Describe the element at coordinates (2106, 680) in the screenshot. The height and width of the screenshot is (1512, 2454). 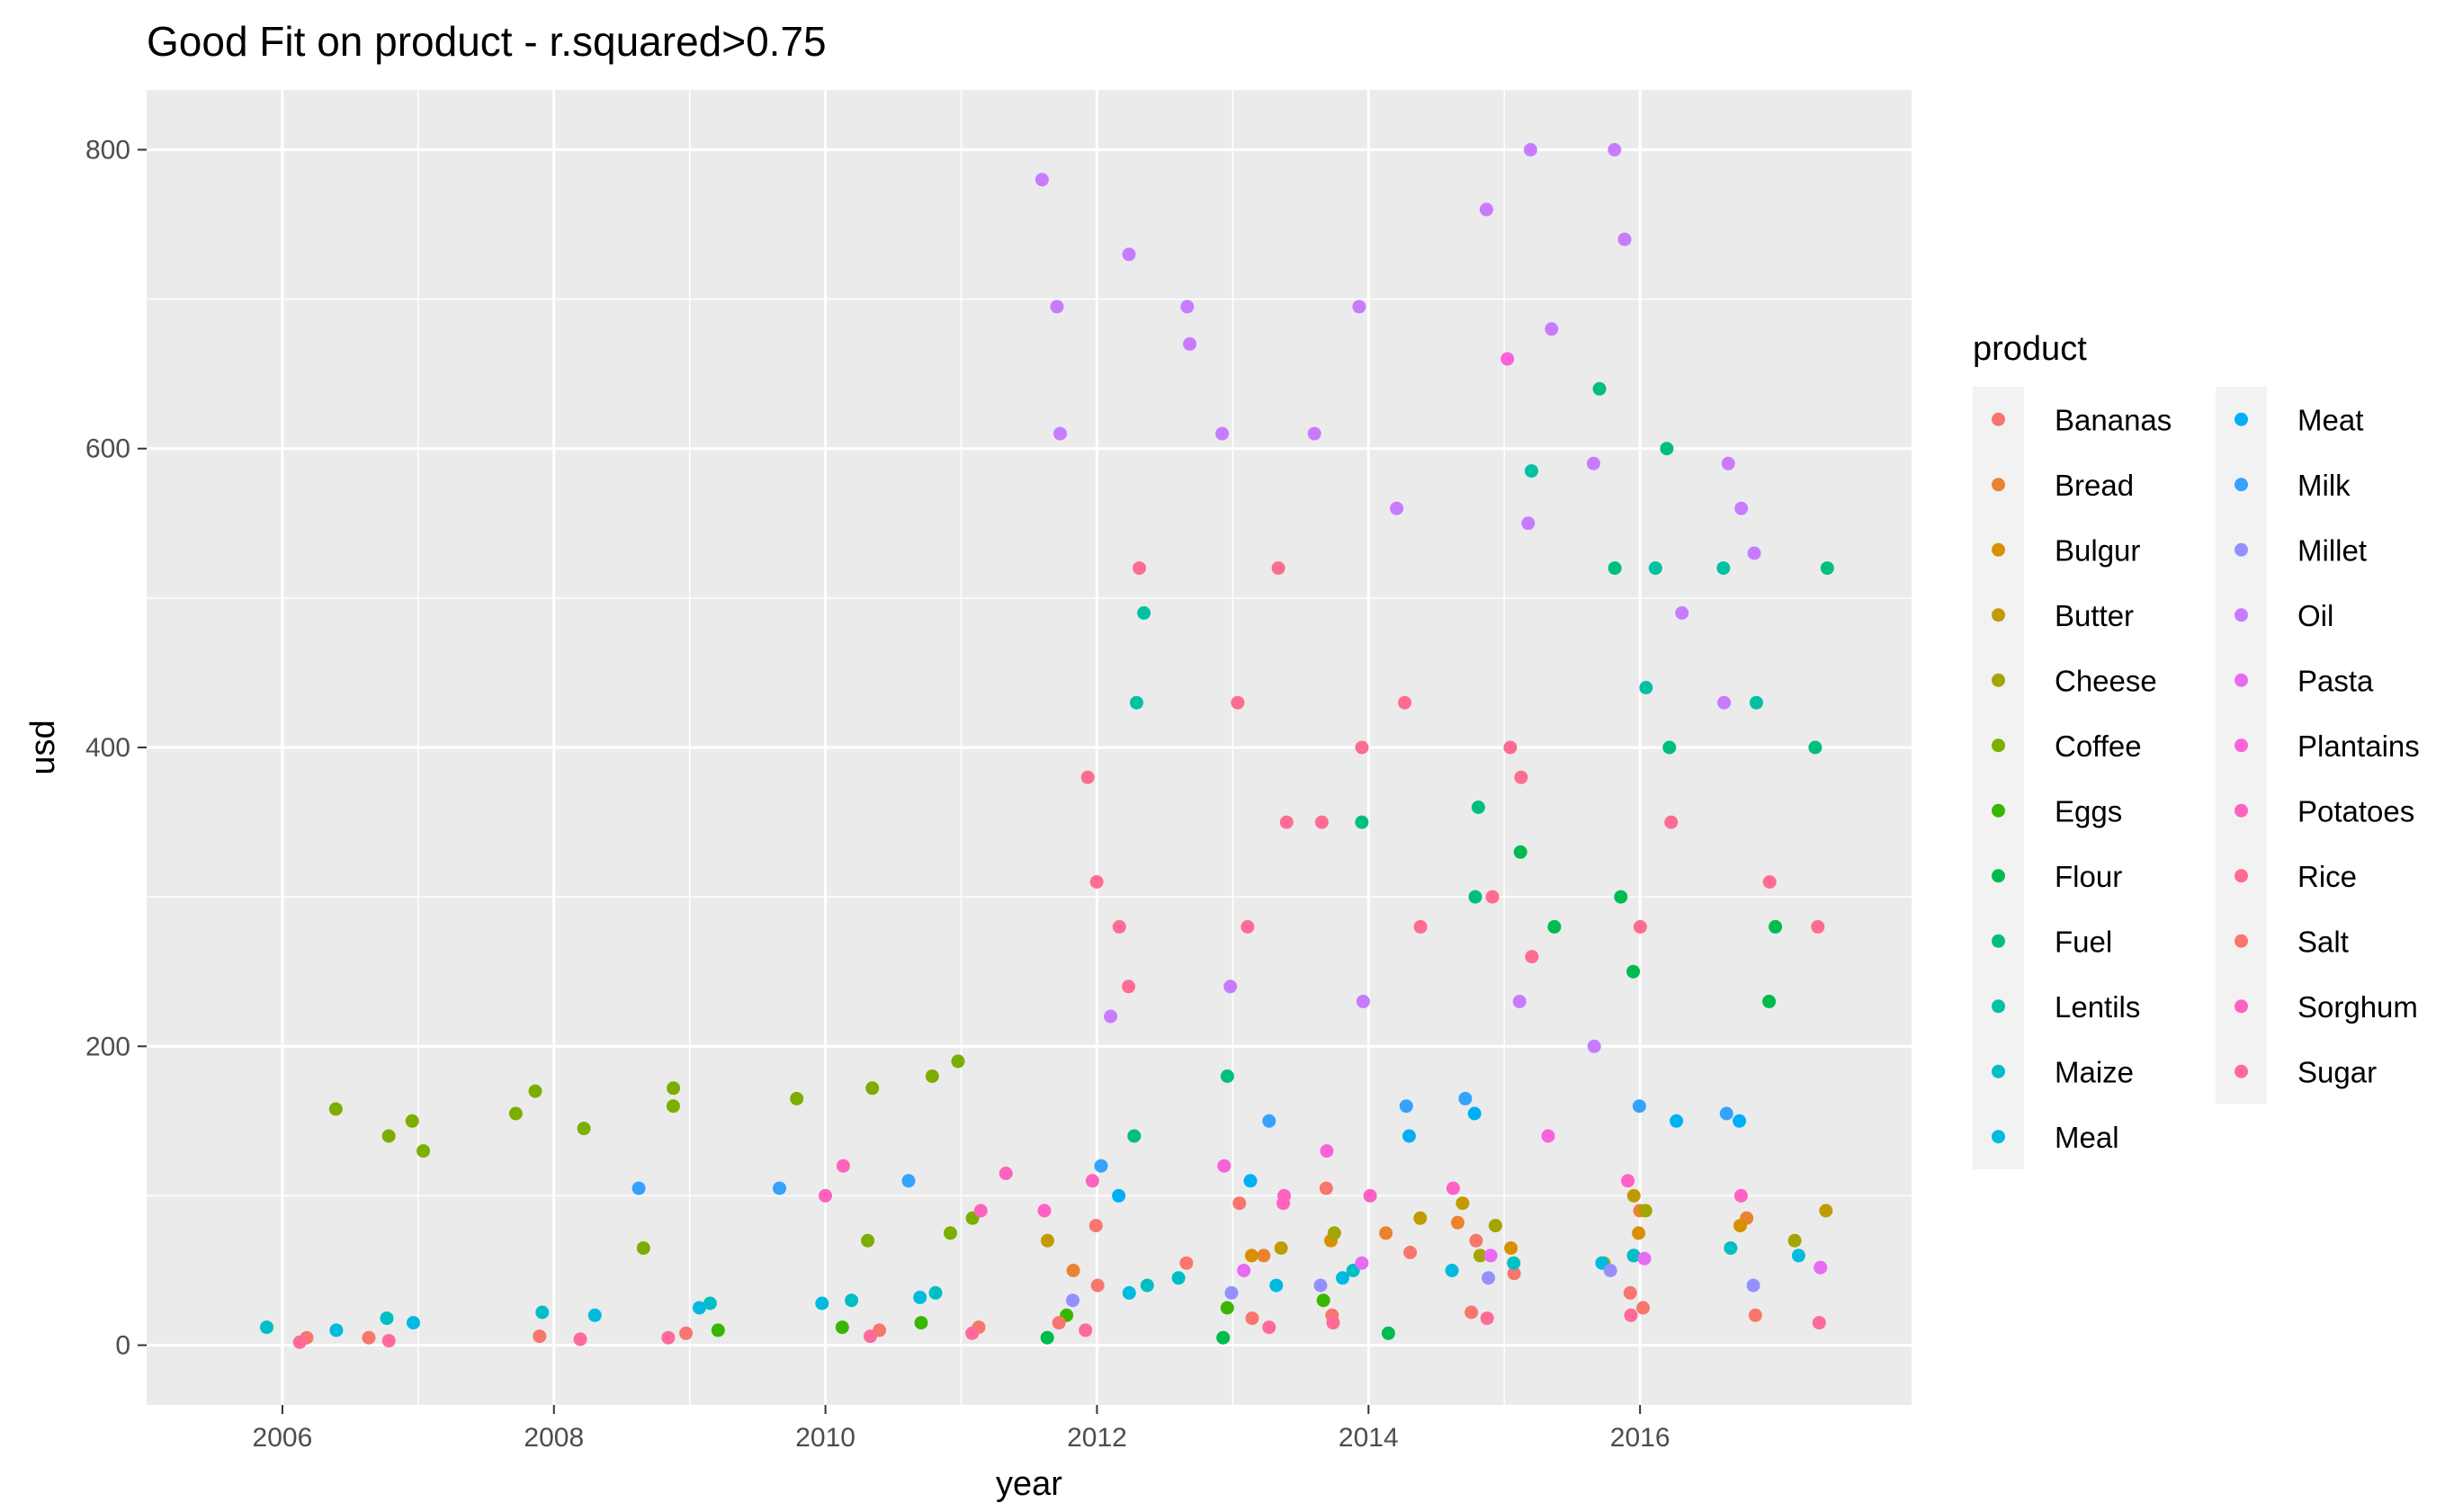
I see `legend-label: Cheese` at that location.